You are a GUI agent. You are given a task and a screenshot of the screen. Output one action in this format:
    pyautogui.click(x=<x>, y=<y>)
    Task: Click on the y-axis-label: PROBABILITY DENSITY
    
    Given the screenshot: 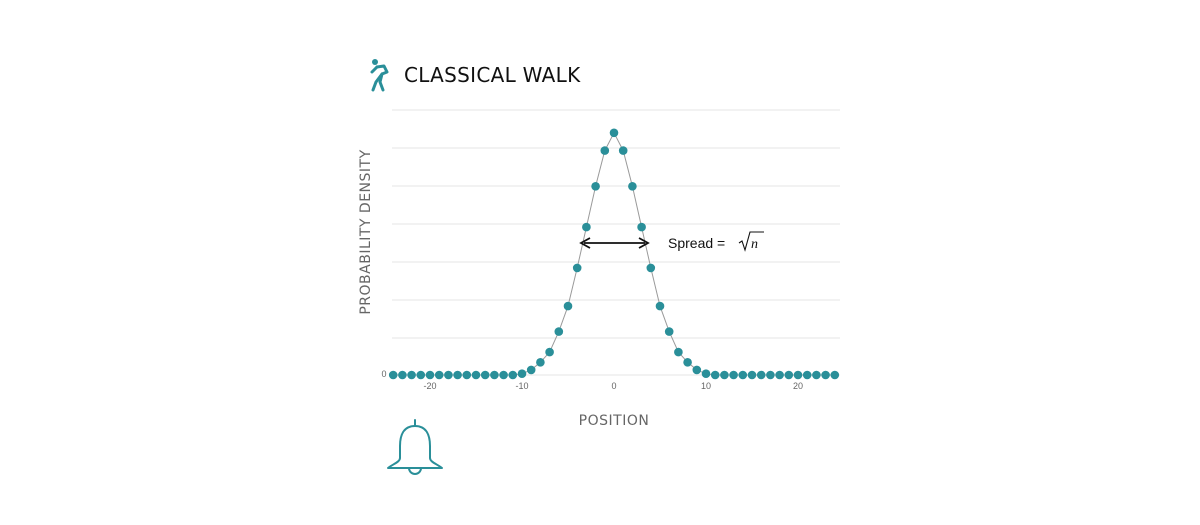 What is the action you would take?
    pyautogui.click(x=366, y=231)
    